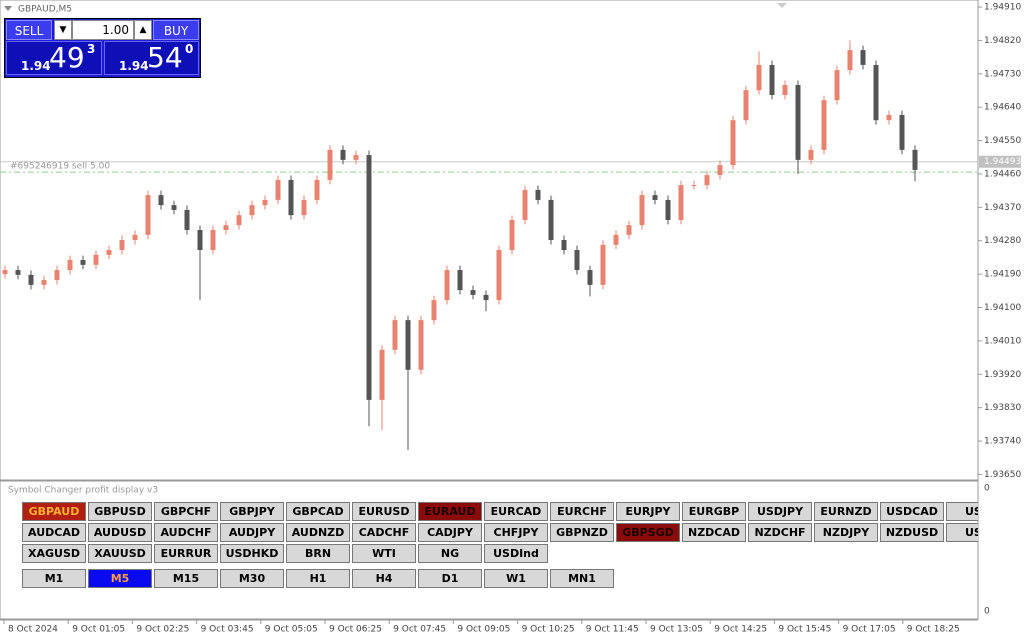  I want to click on panel-title: Symbol Changer profit display v3, so click(83, 491).